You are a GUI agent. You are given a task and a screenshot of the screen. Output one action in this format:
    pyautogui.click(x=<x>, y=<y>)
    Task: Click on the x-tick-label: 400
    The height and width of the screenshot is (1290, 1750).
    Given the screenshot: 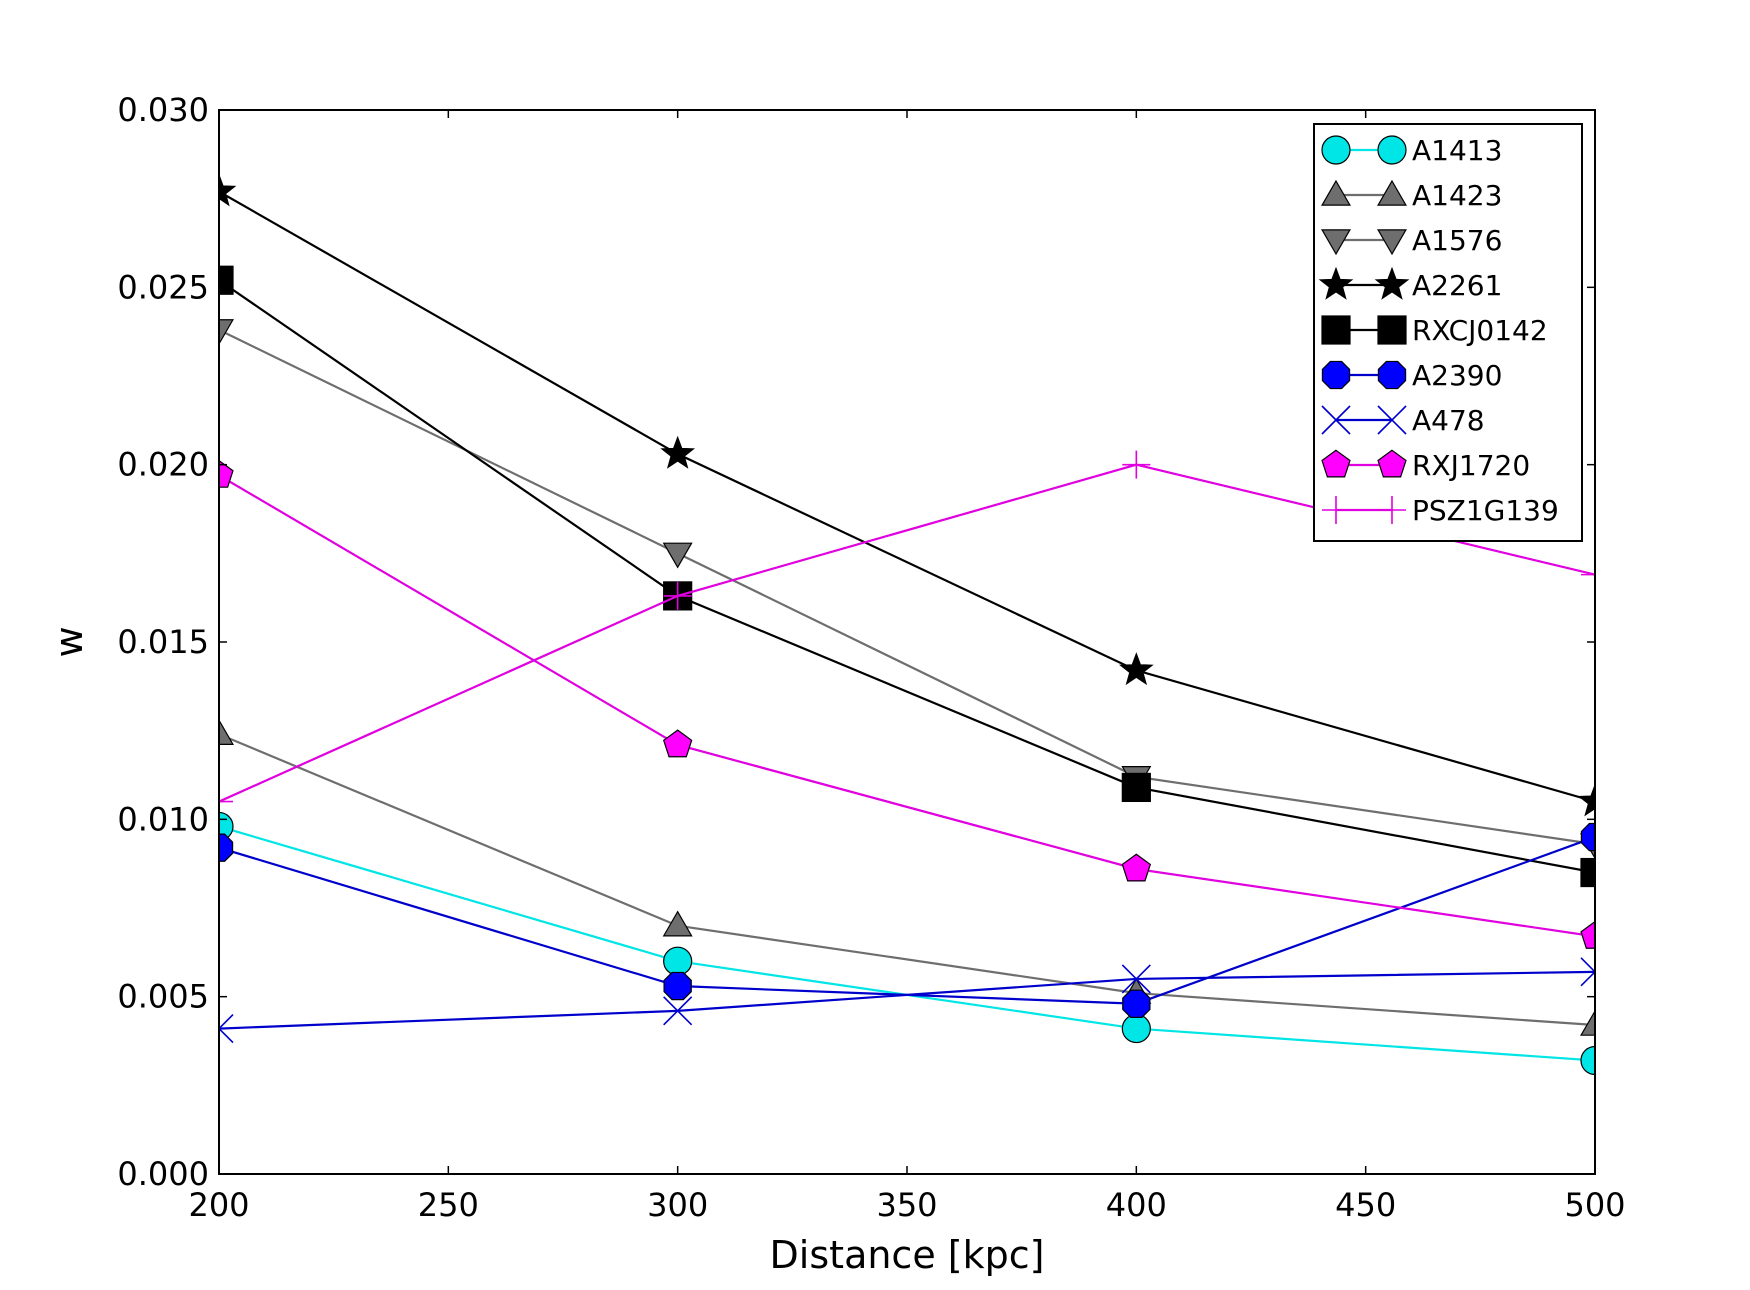 What is the action you would take?
    pyautogui.click(x=1136, y=1205)
    